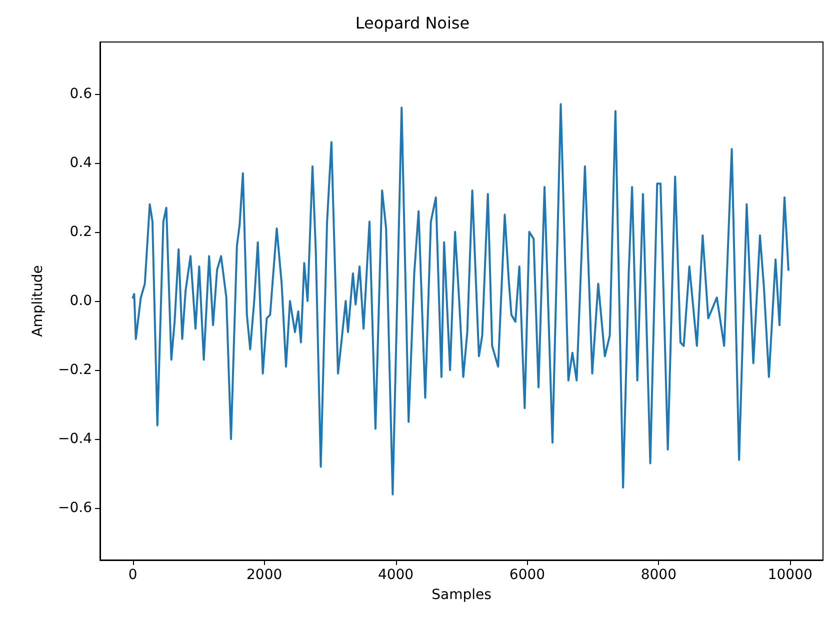 The height and width of the screenshot is (619, 825). I want to click on x-tick-label: 0, so click(133, 575).